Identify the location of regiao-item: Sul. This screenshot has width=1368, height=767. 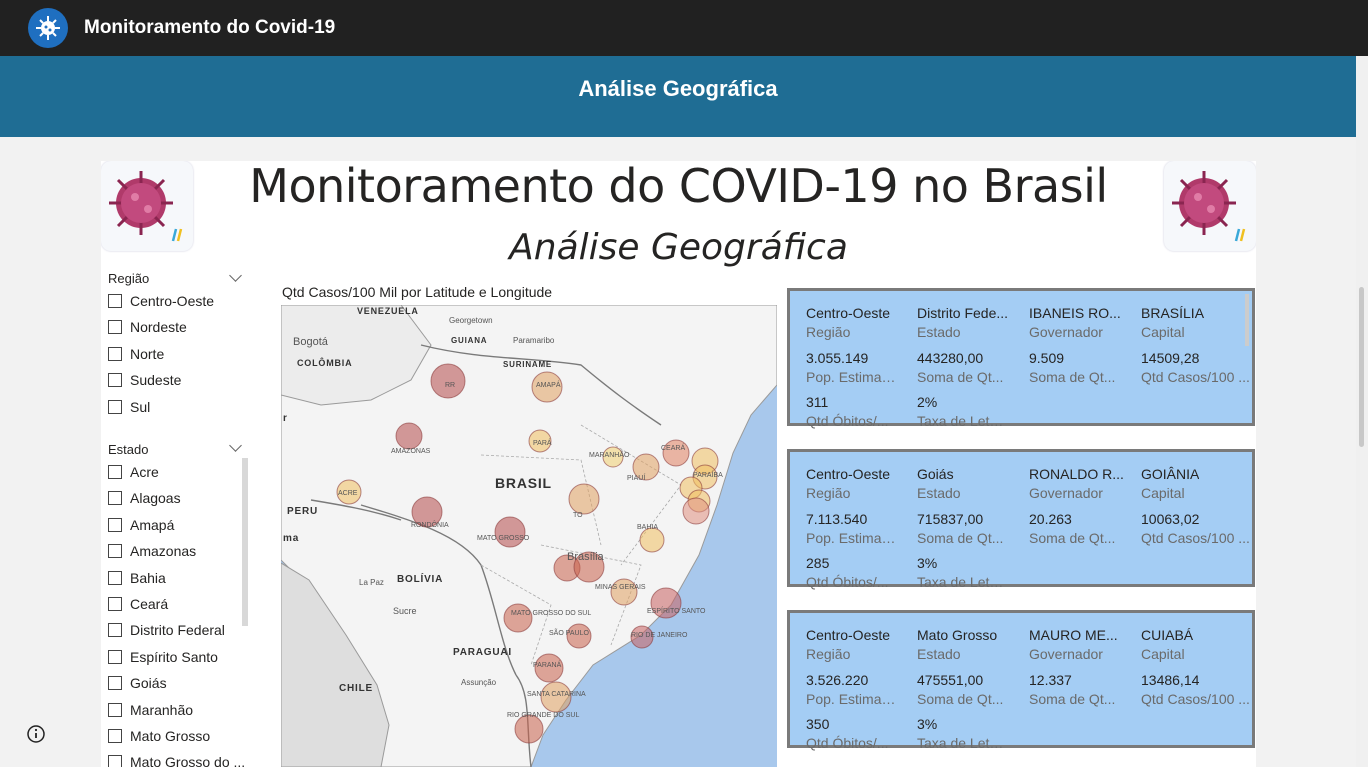
(129, 409).